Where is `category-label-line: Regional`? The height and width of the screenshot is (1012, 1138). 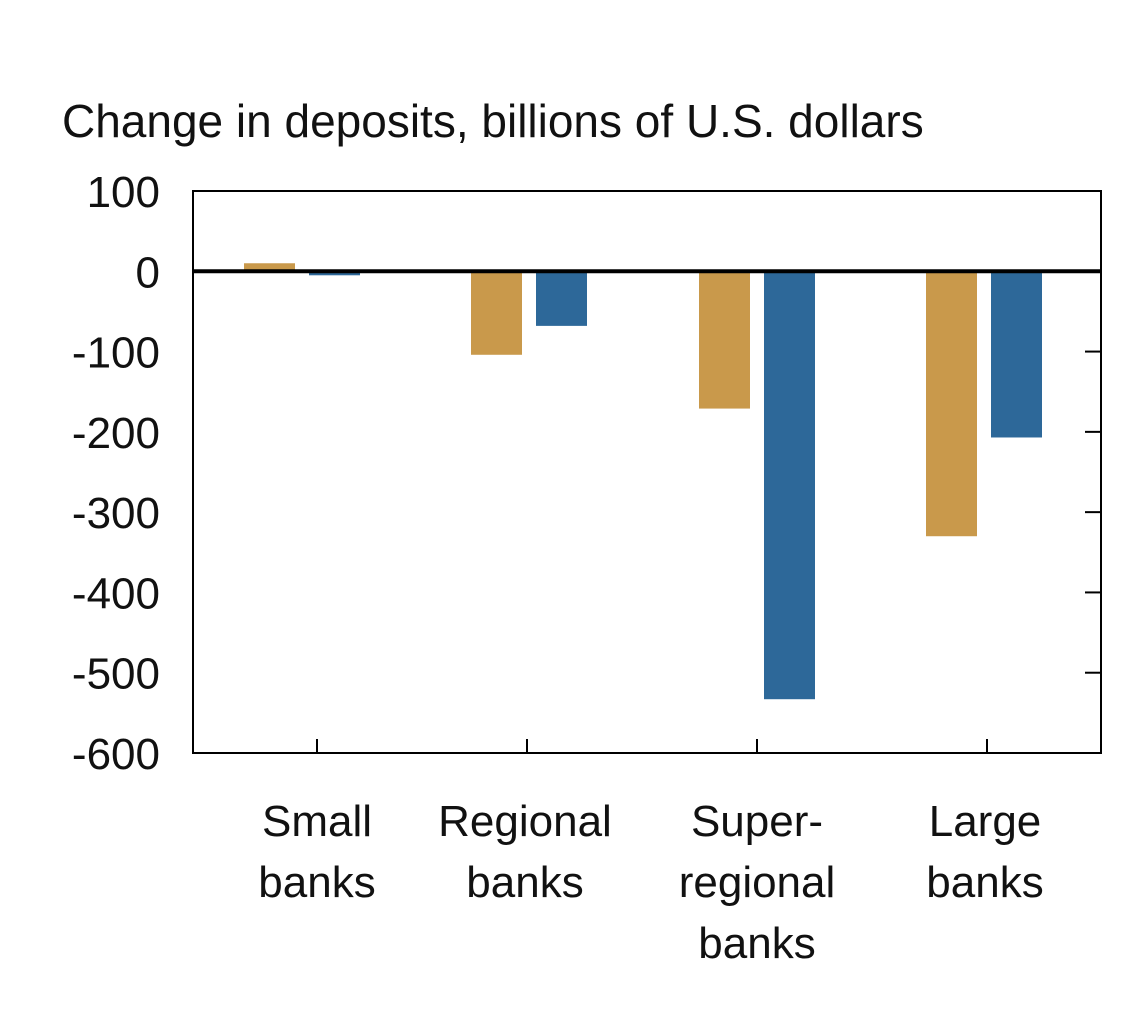 category-label-line: Regional is located at coordinates (525, 821).